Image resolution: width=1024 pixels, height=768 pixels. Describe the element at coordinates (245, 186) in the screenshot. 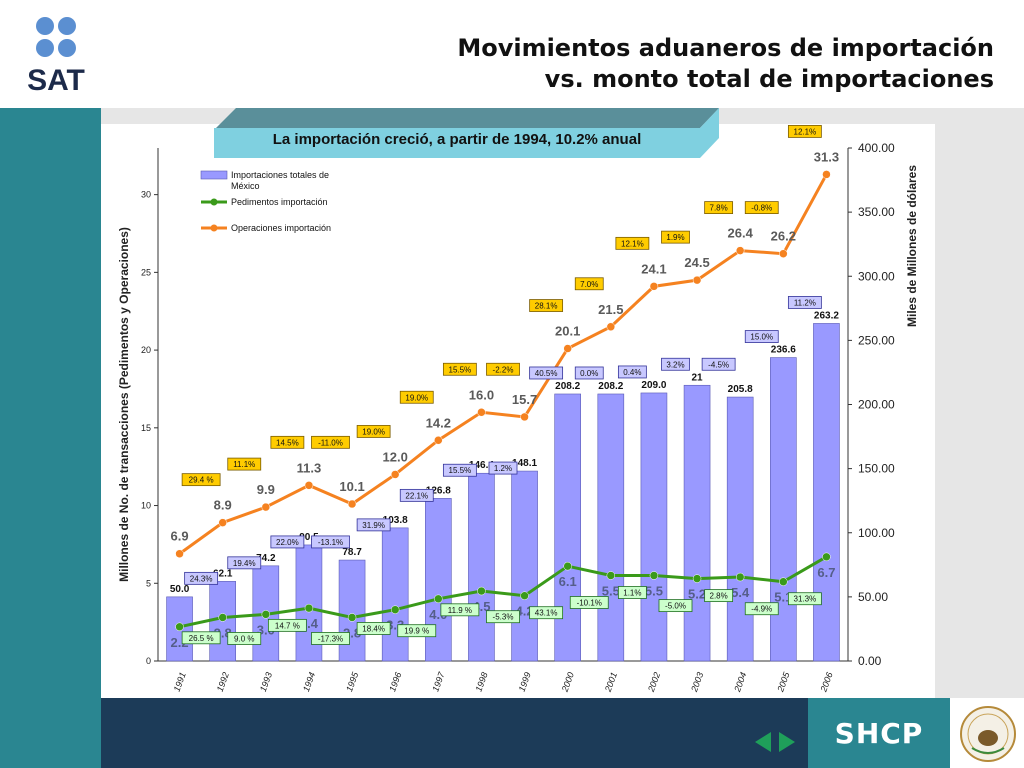

I see `legend-importaciones-label-2: México` at that location.